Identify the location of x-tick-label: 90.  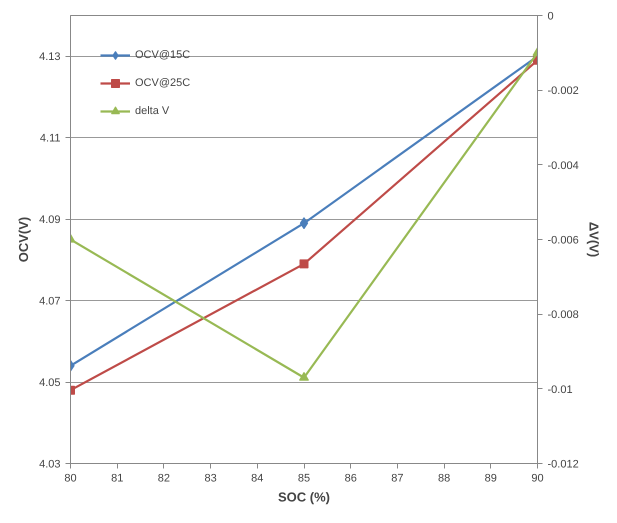
(537, 478).